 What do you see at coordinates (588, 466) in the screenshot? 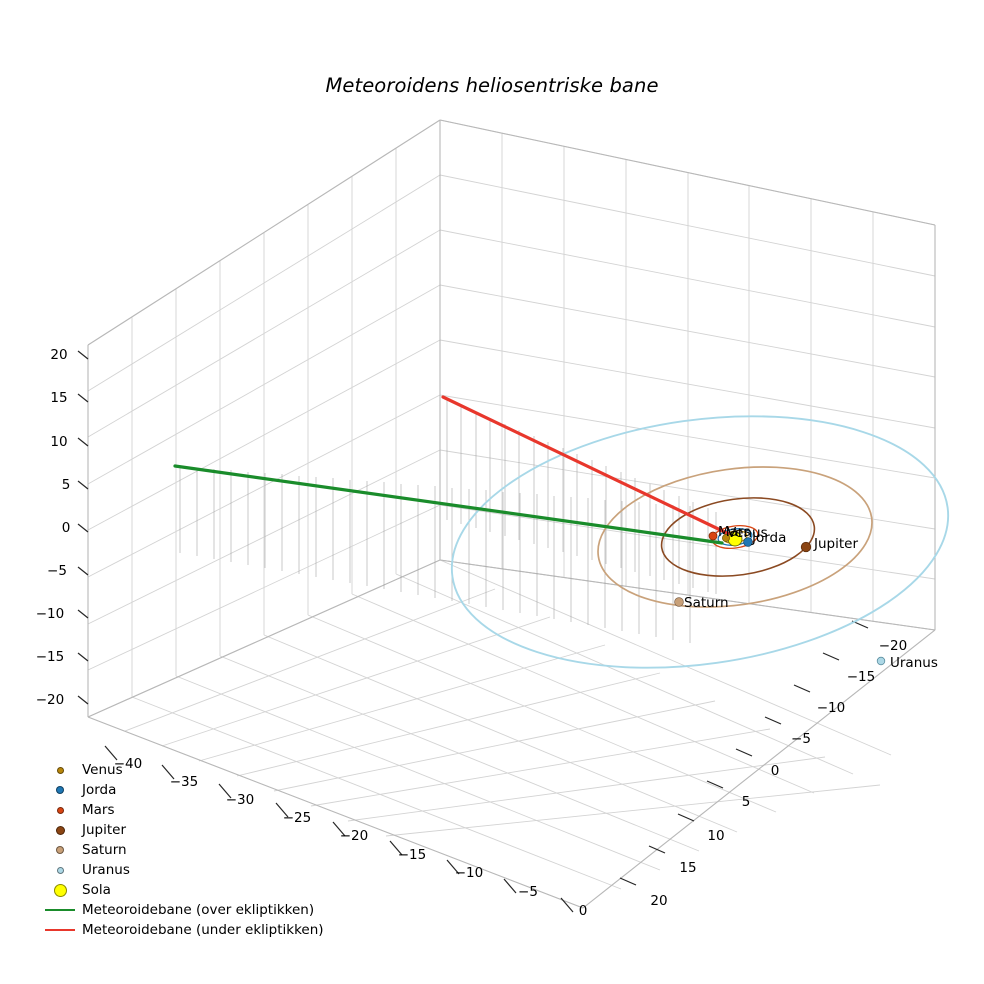
I see `trajectory-under-ecliptic` at bounding box center [588, 466].